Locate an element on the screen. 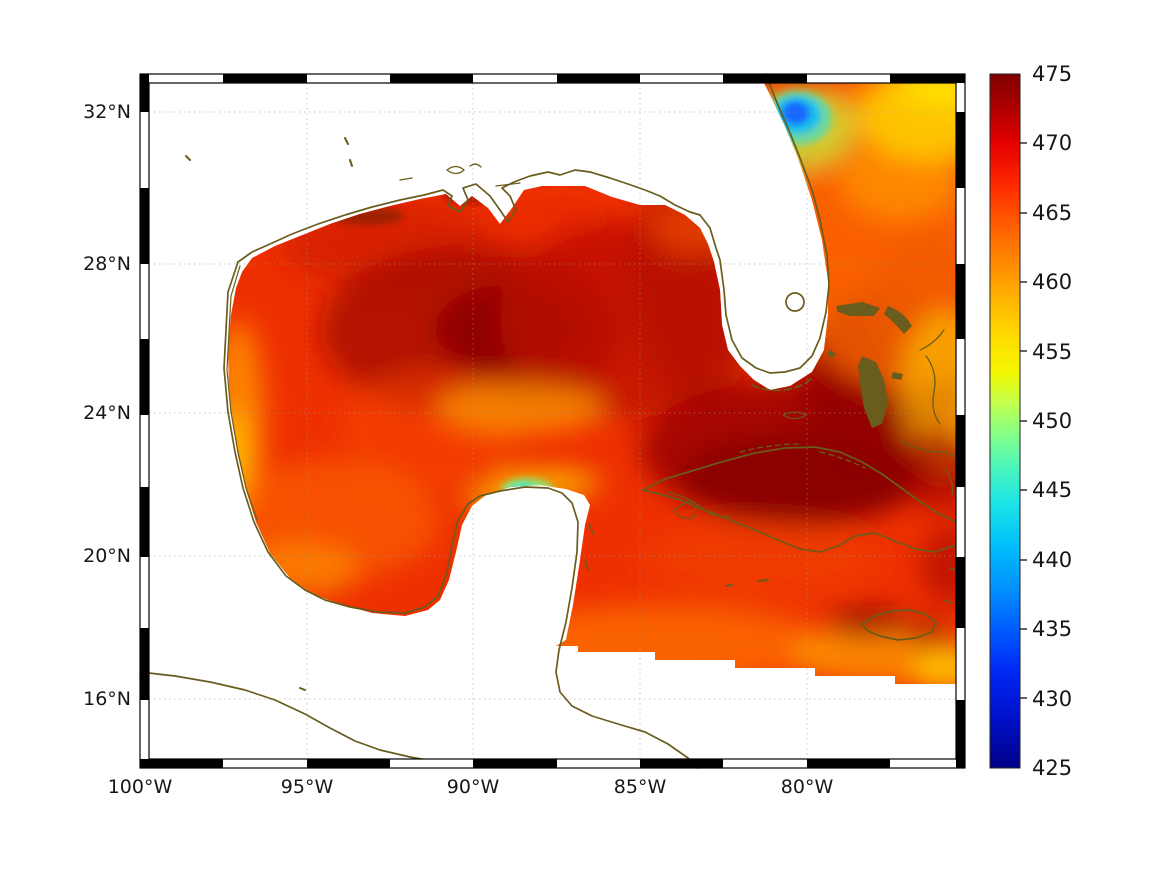  coastline-cuba-north is located at coordinates (799, 484).